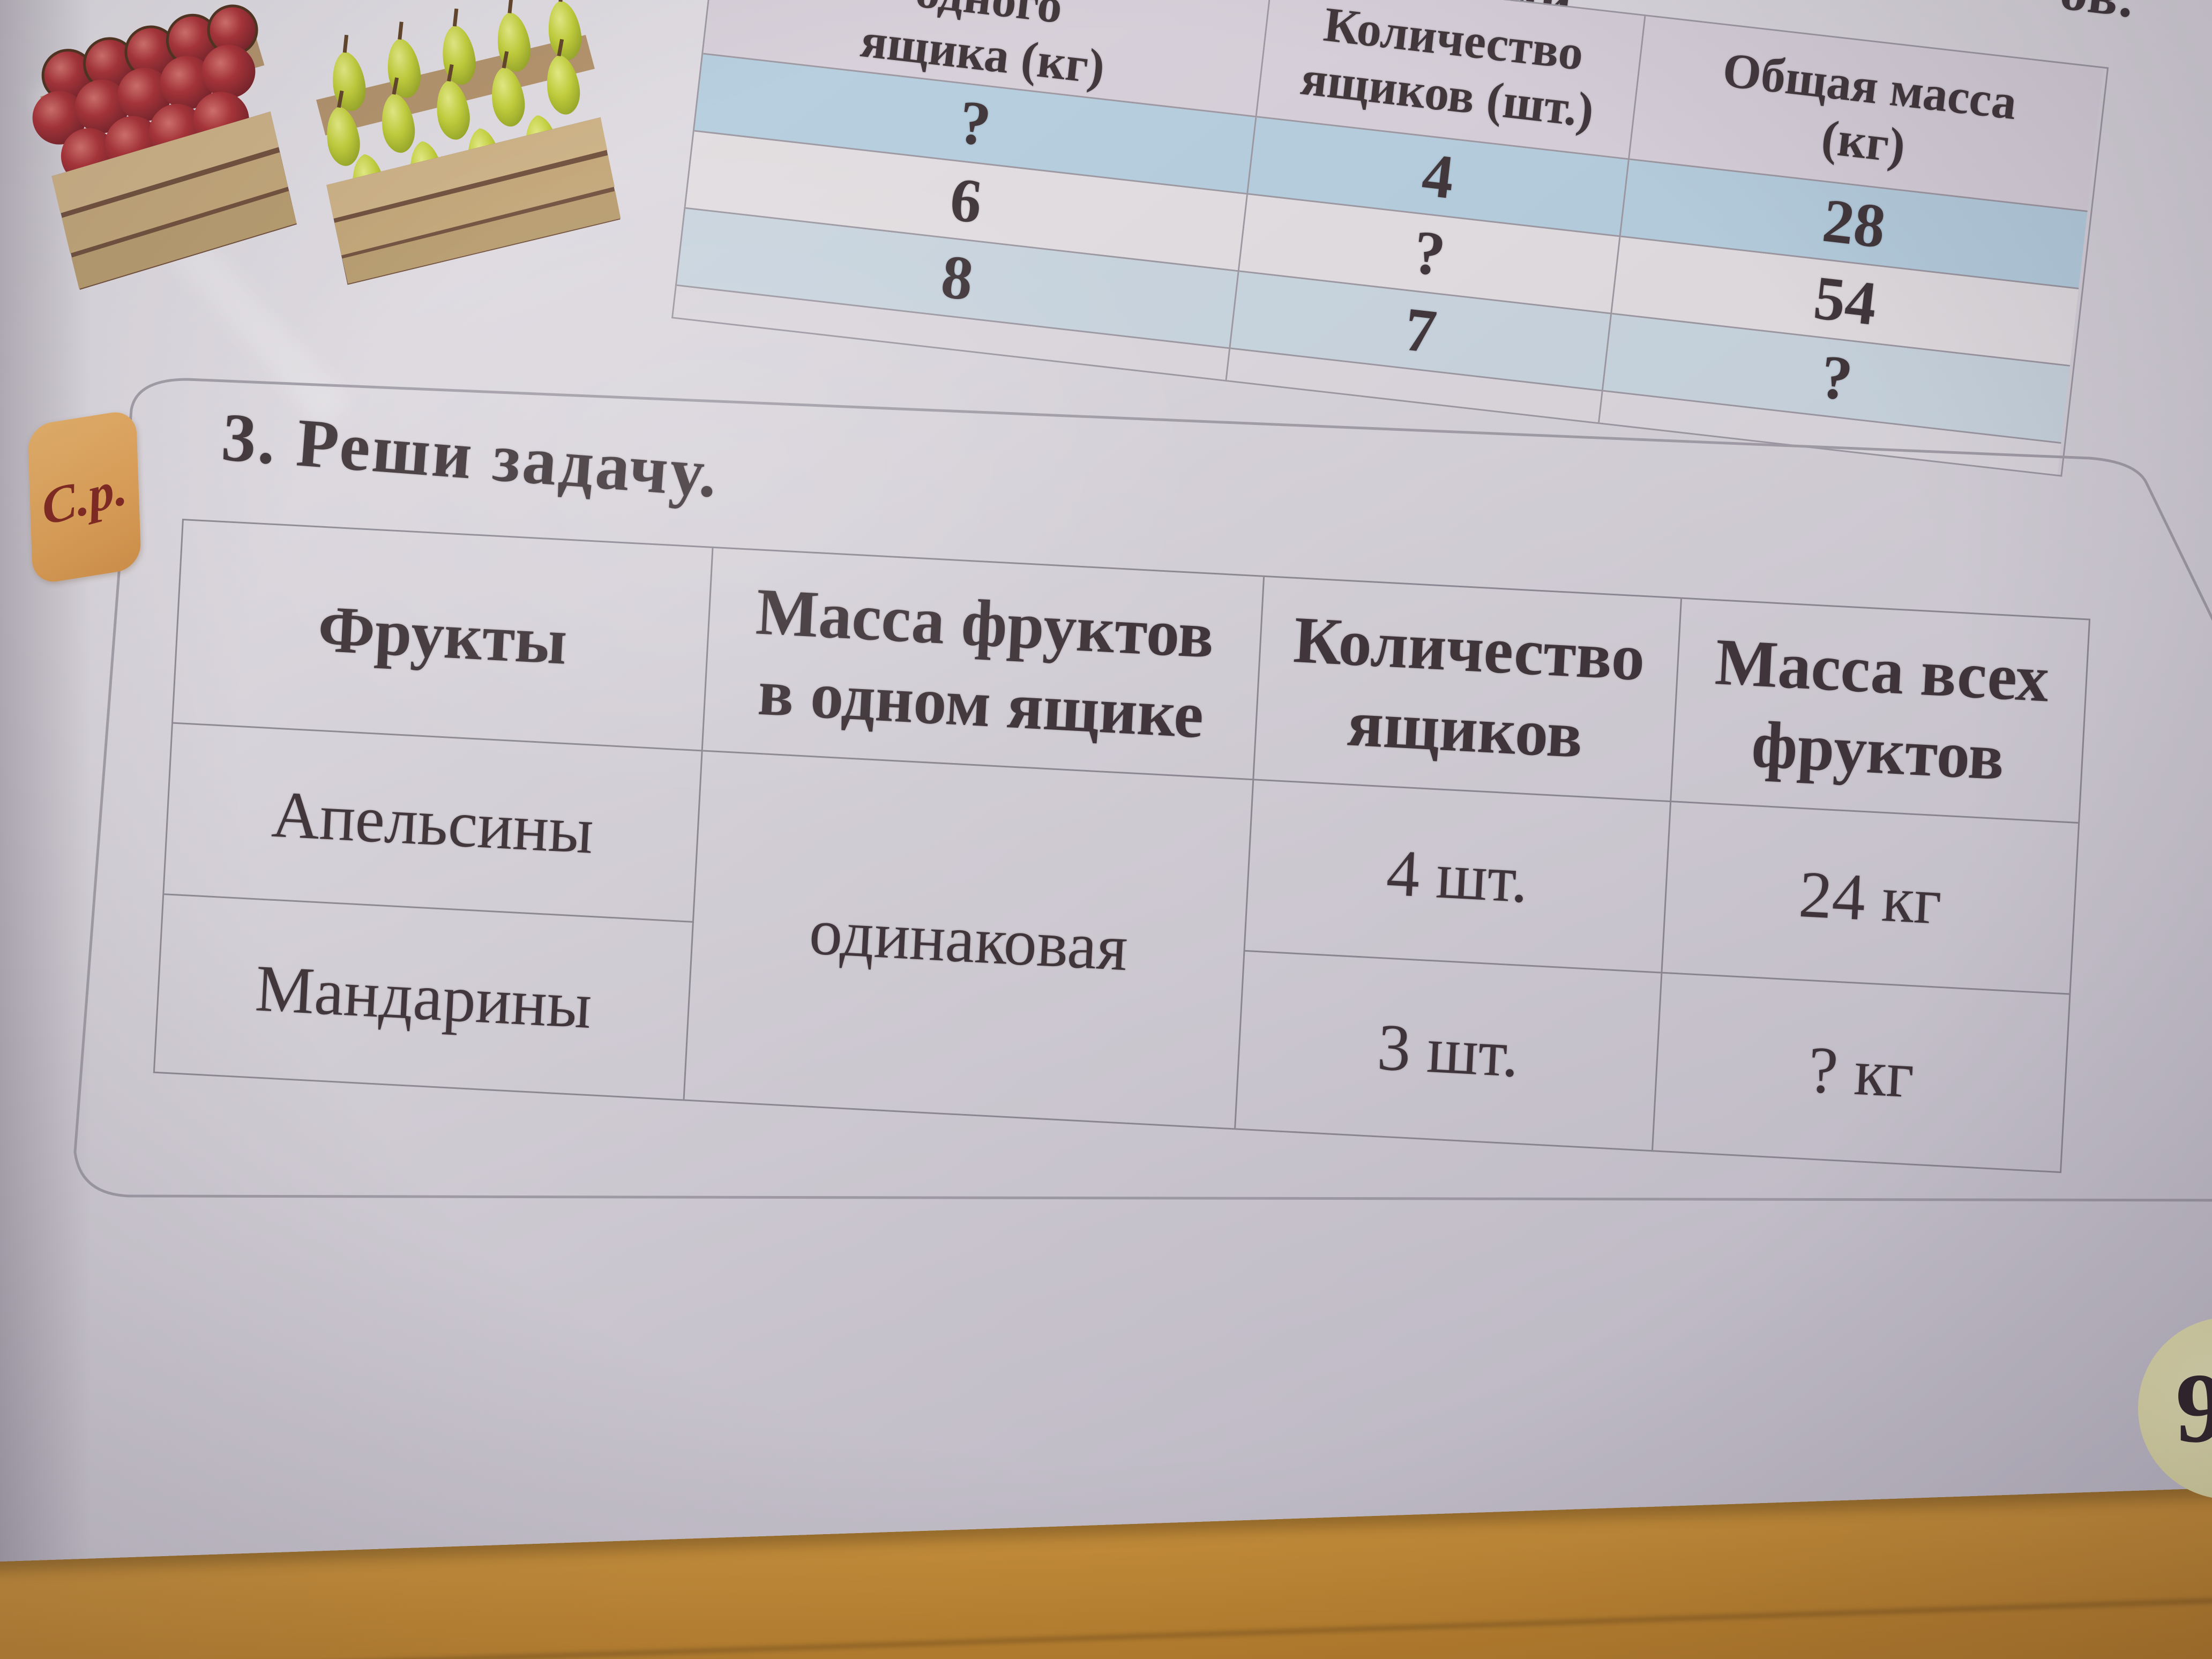 The image size is (2212, 1659). Describe the element at coordinates (468, 142) in the screenshot. I see `pear-crate-illustration` at that location.